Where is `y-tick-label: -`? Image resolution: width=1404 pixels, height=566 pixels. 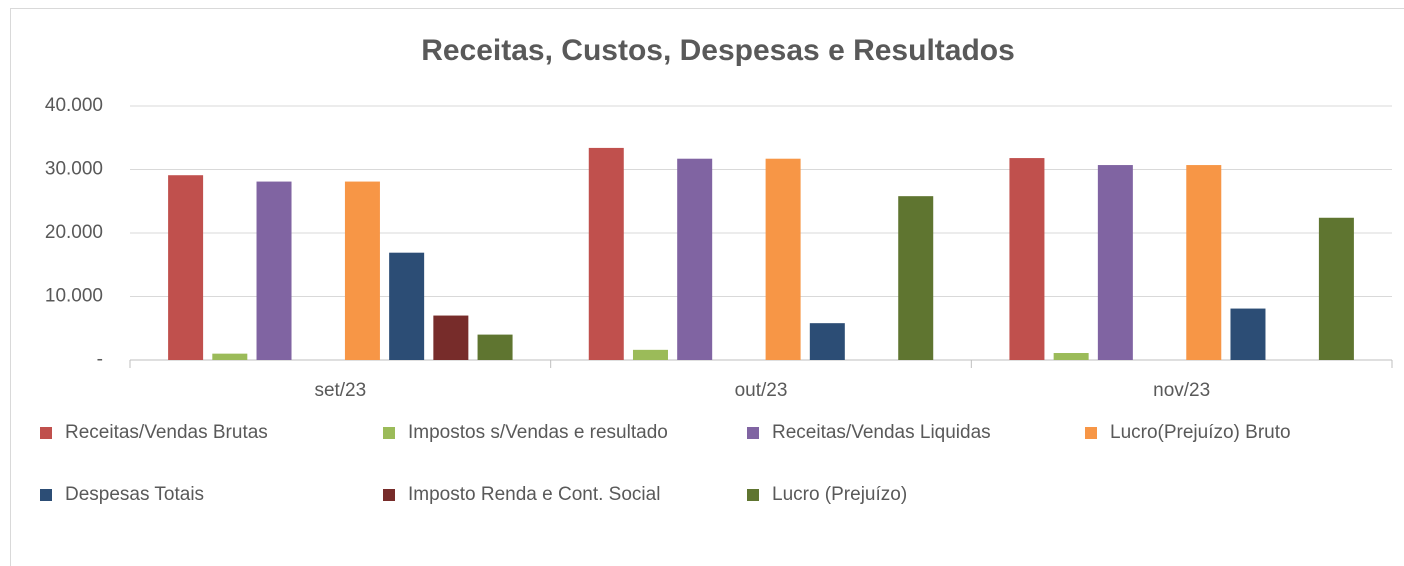 y-tick-label: - is located at coordinates (100, 359).